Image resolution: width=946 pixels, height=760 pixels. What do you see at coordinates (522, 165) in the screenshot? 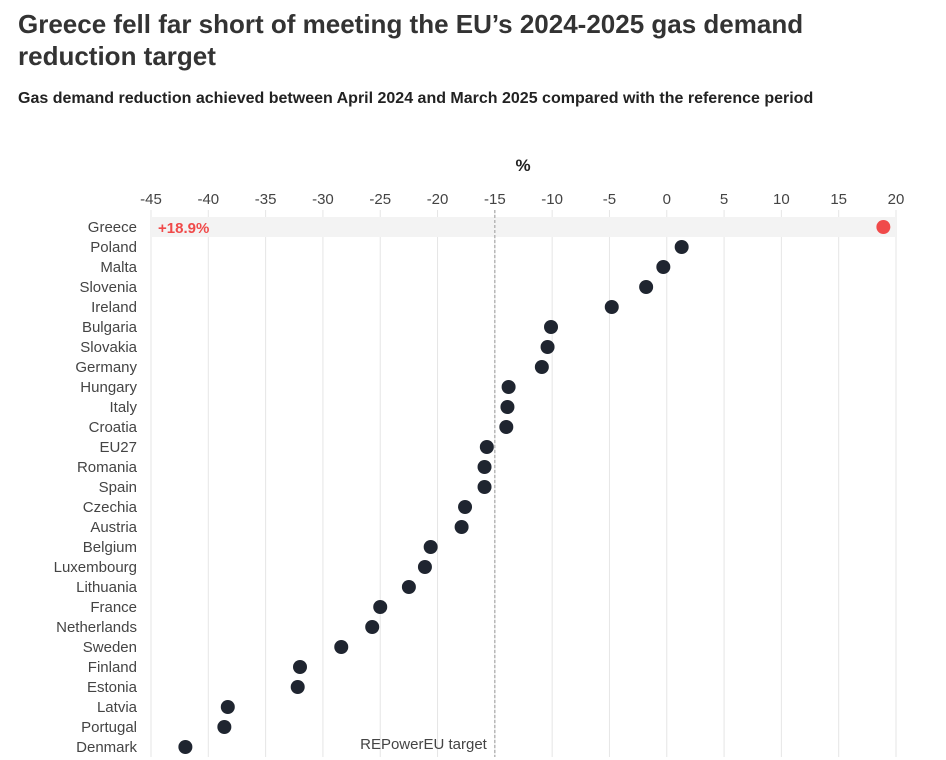
I see `x-axis-unit-label: %` at bounding box center [522, 165].